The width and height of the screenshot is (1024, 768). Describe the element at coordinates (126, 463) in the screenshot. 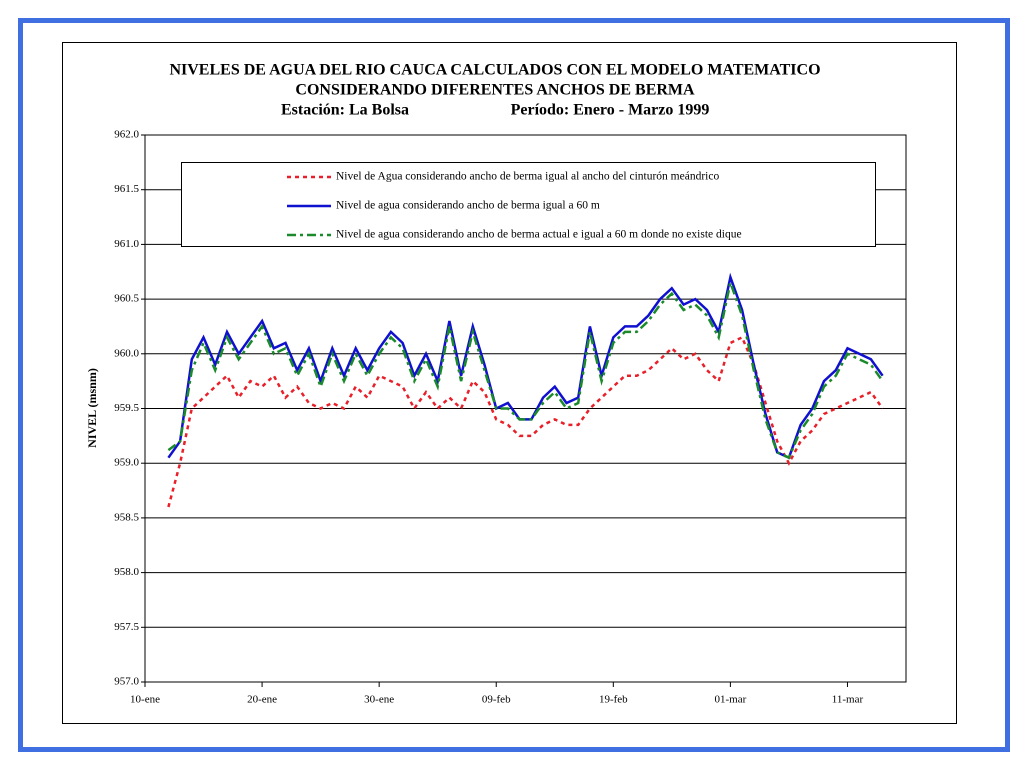

I see `y-tick-label: 959.0` at that location.